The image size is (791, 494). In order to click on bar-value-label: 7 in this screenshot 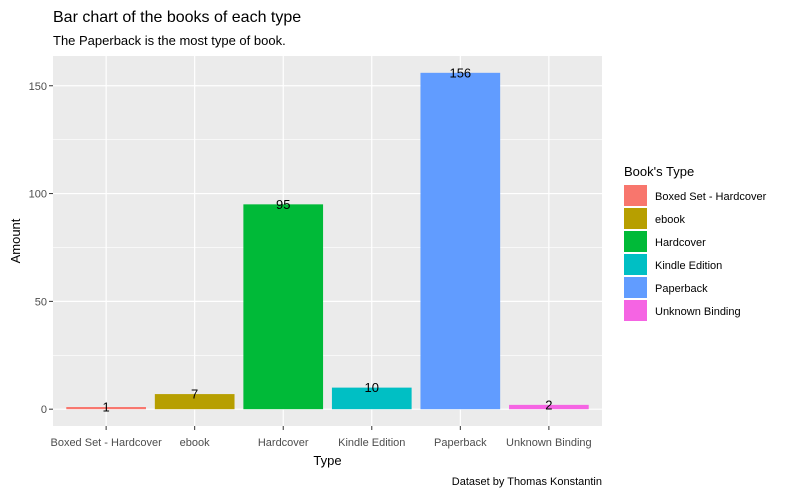, I will do `click(194, 394)`.